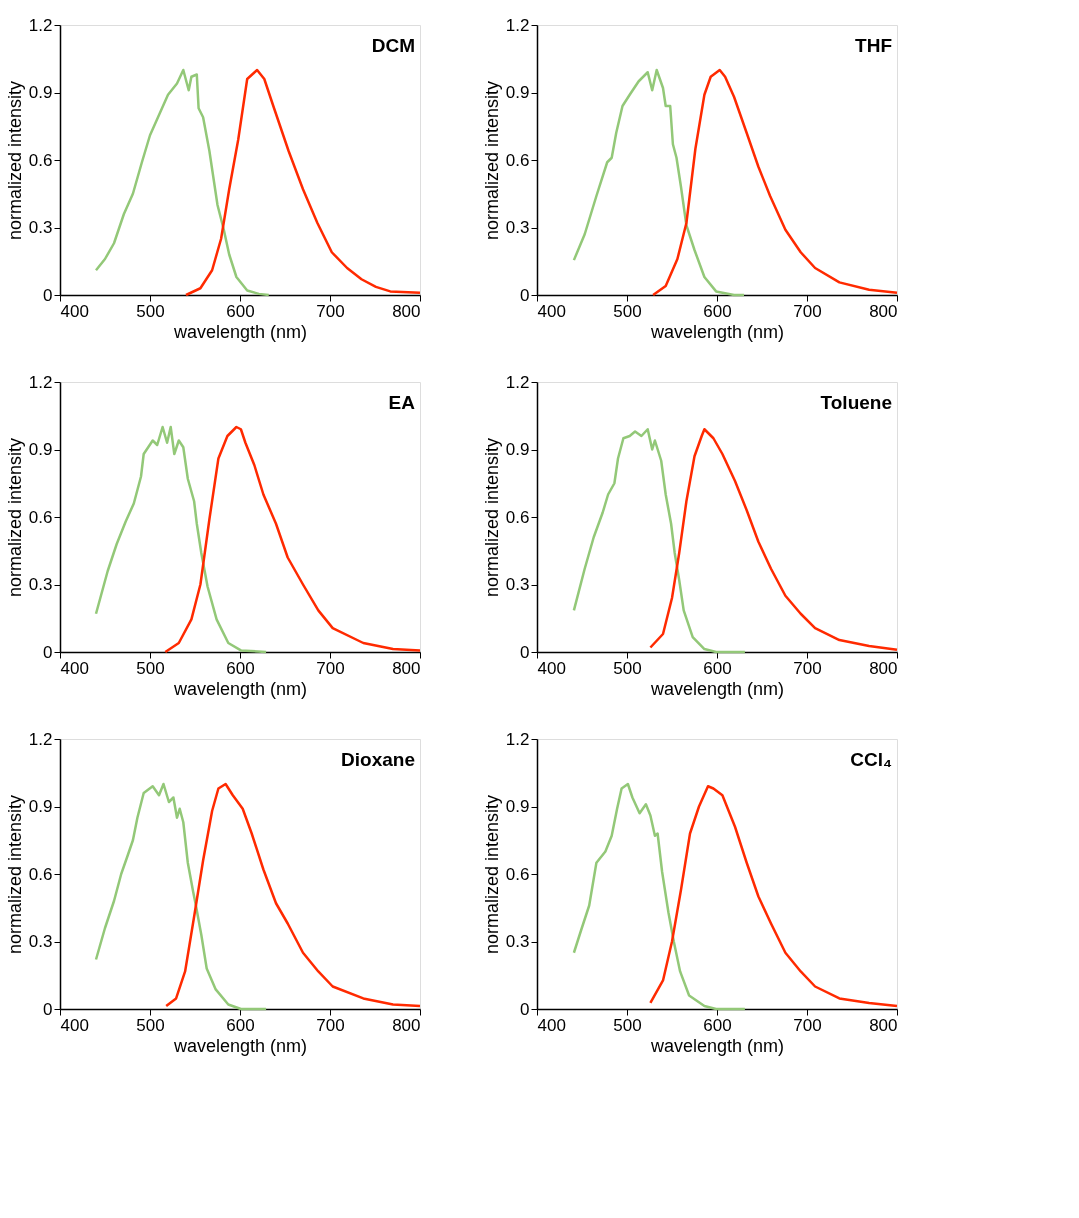  What do you see at coordinates (393, 45) in the screenshot?
I see `annotation: DCM` at bounding box center [393, 45].